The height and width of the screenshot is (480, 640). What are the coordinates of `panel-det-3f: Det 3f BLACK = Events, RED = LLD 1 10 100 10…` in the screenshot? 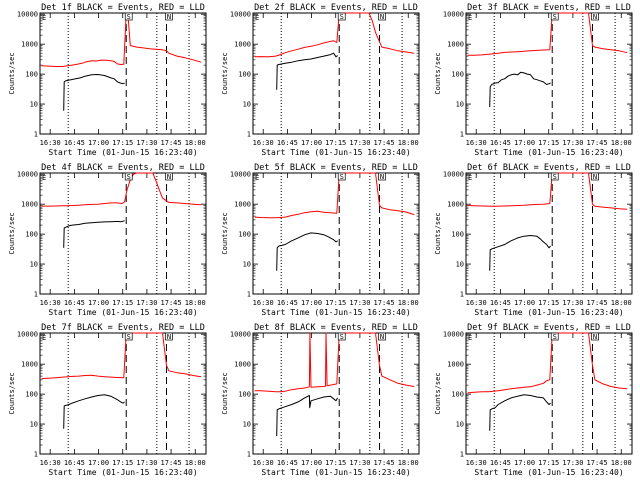 It's located at (533, 80).